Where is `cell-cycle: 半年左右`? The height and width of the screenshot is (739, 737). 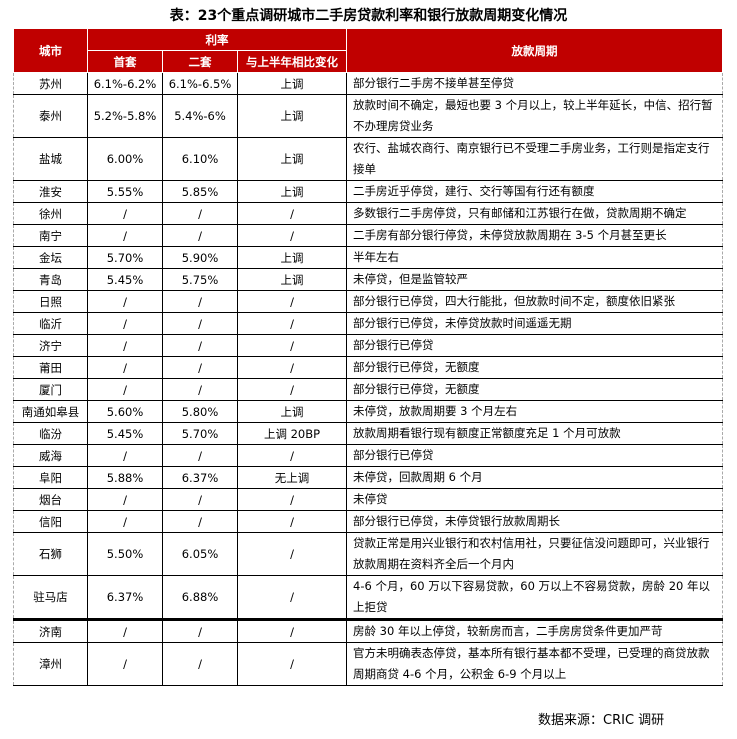
cell-cycle: 半年左右 is located at coordinates (534, 257).